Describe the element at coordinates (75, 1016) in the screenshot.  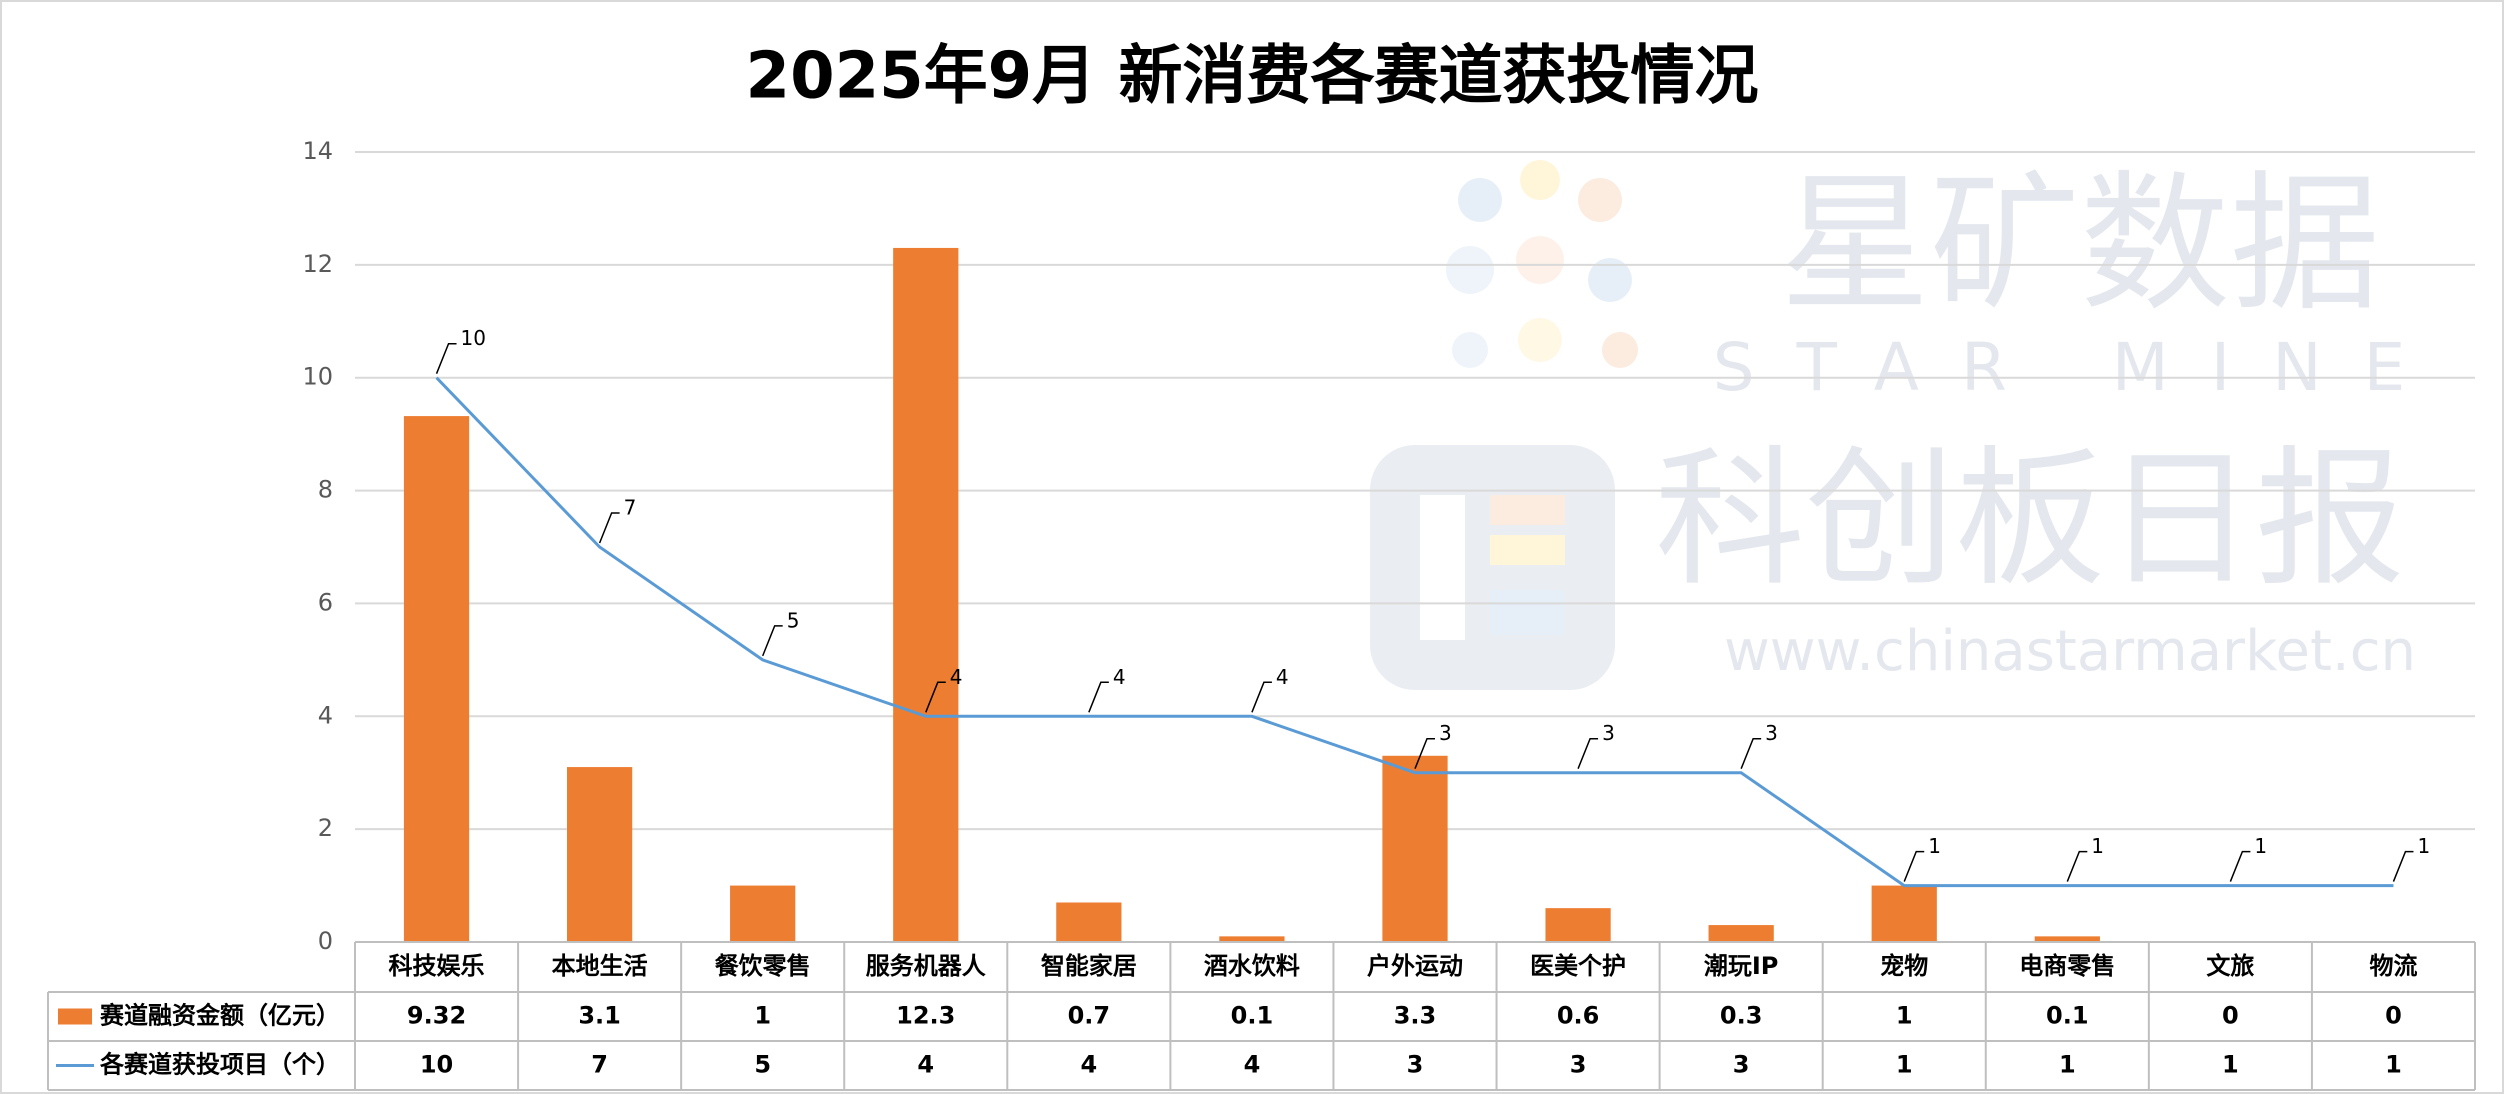
I see `legend-swatch` at that location.